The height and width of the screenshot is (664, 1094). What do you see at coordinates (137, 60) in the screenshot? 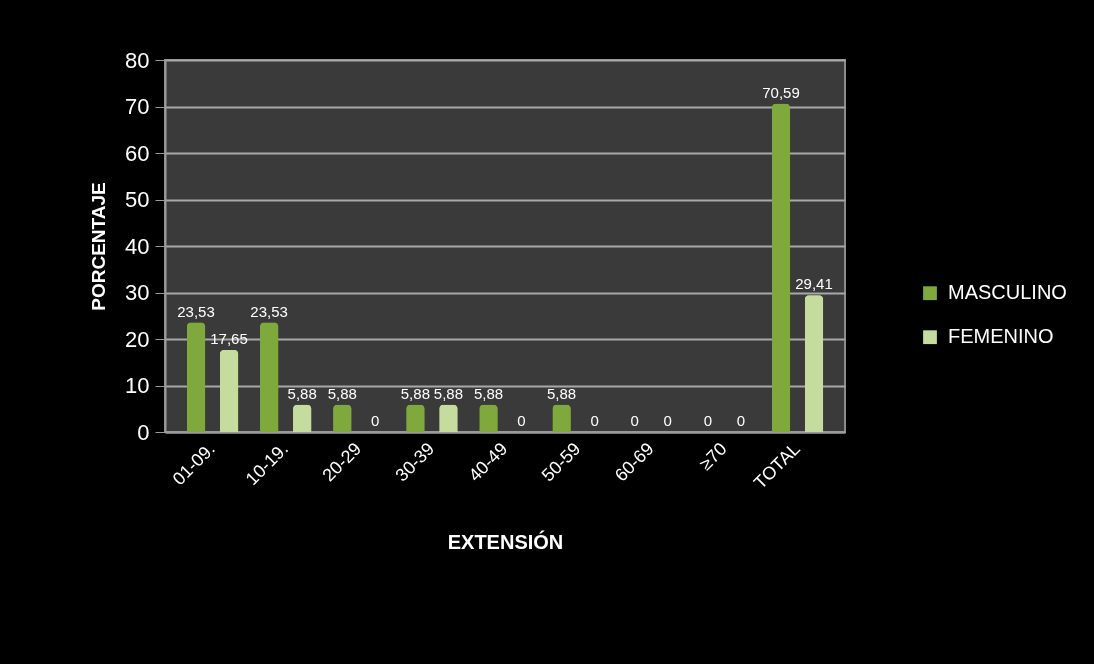
I see `y-tick-label: 80` at bounding box center [137, 60].